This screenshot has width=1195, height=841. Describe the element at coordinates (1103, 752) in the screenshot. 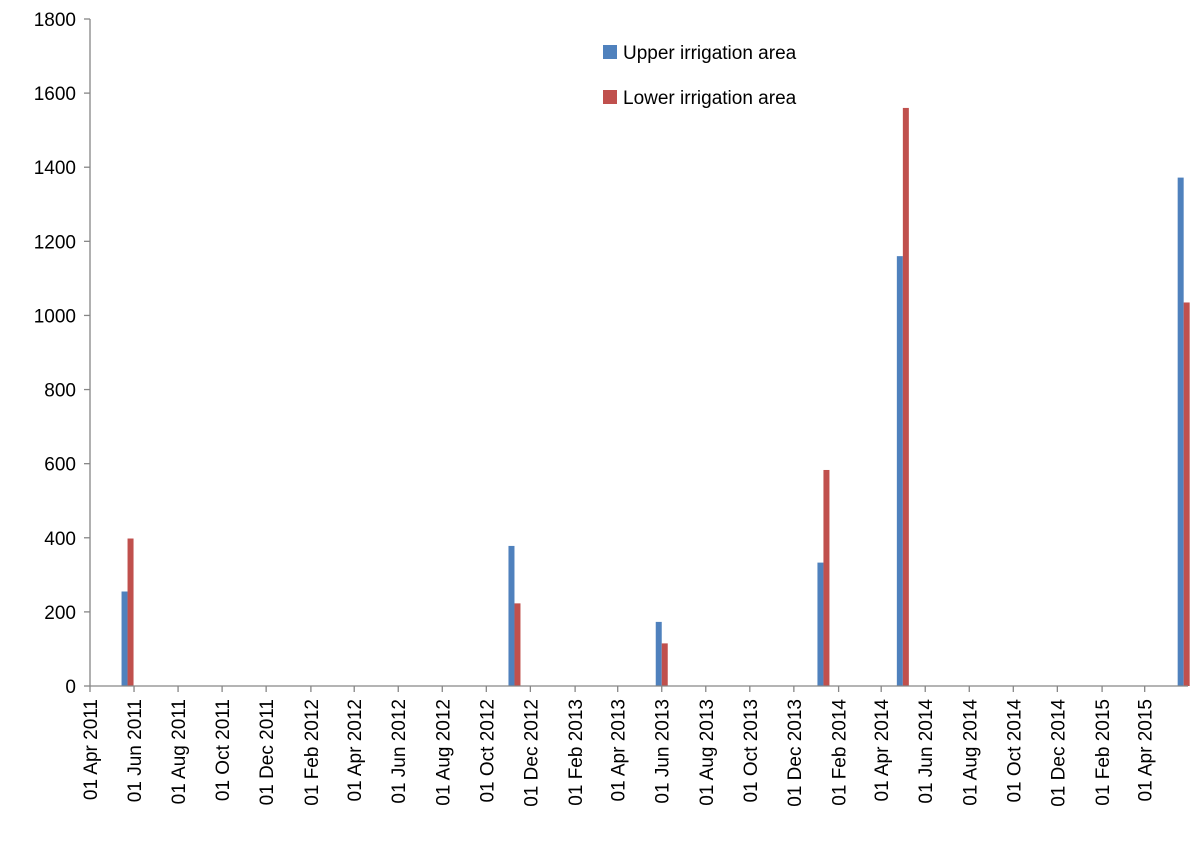

I see `x-tick-label: 01 Feb 2015` at that location.